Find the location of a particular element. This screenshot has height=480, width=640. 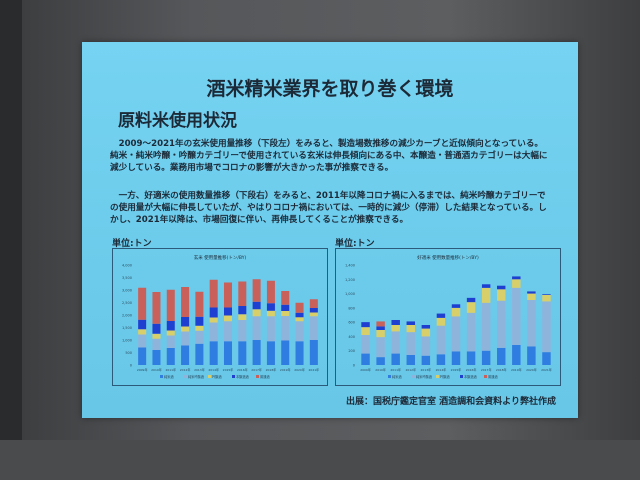

y-tick-label: 1,400 is located at coordinates (350, 266).